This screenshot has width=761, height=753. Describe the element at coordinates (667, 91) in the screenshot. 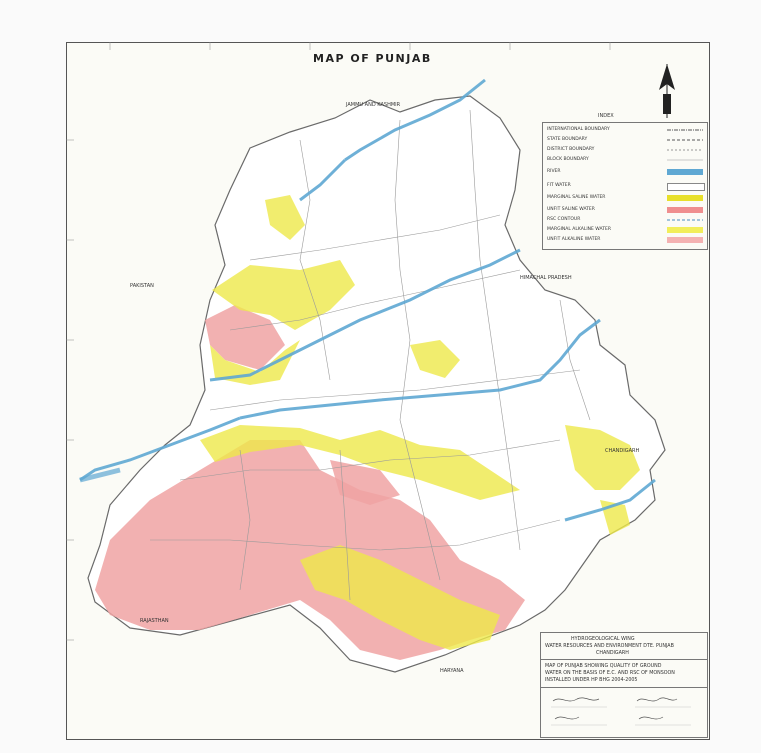

I see `north-arrow-icon` at that location.